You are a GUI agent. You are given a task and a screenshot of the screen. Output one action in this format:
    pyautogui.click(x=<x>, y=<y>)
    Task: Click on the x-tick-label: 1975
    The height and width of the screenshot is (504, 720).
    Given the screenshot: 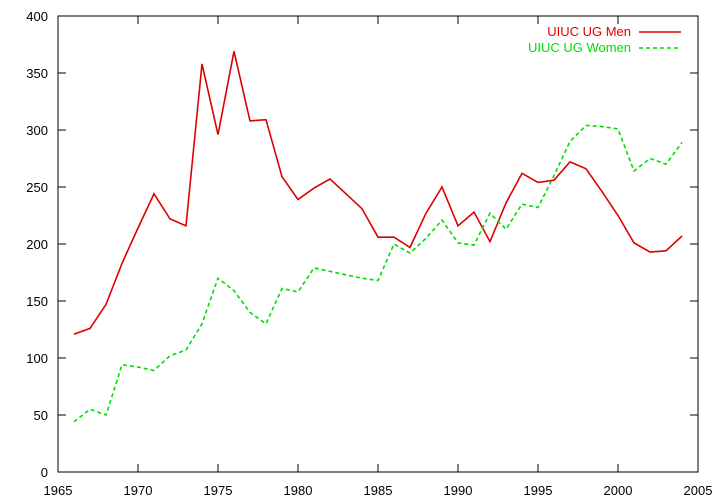 What is the action you would take?
    pyautogui.click(x=218, y=490)
    